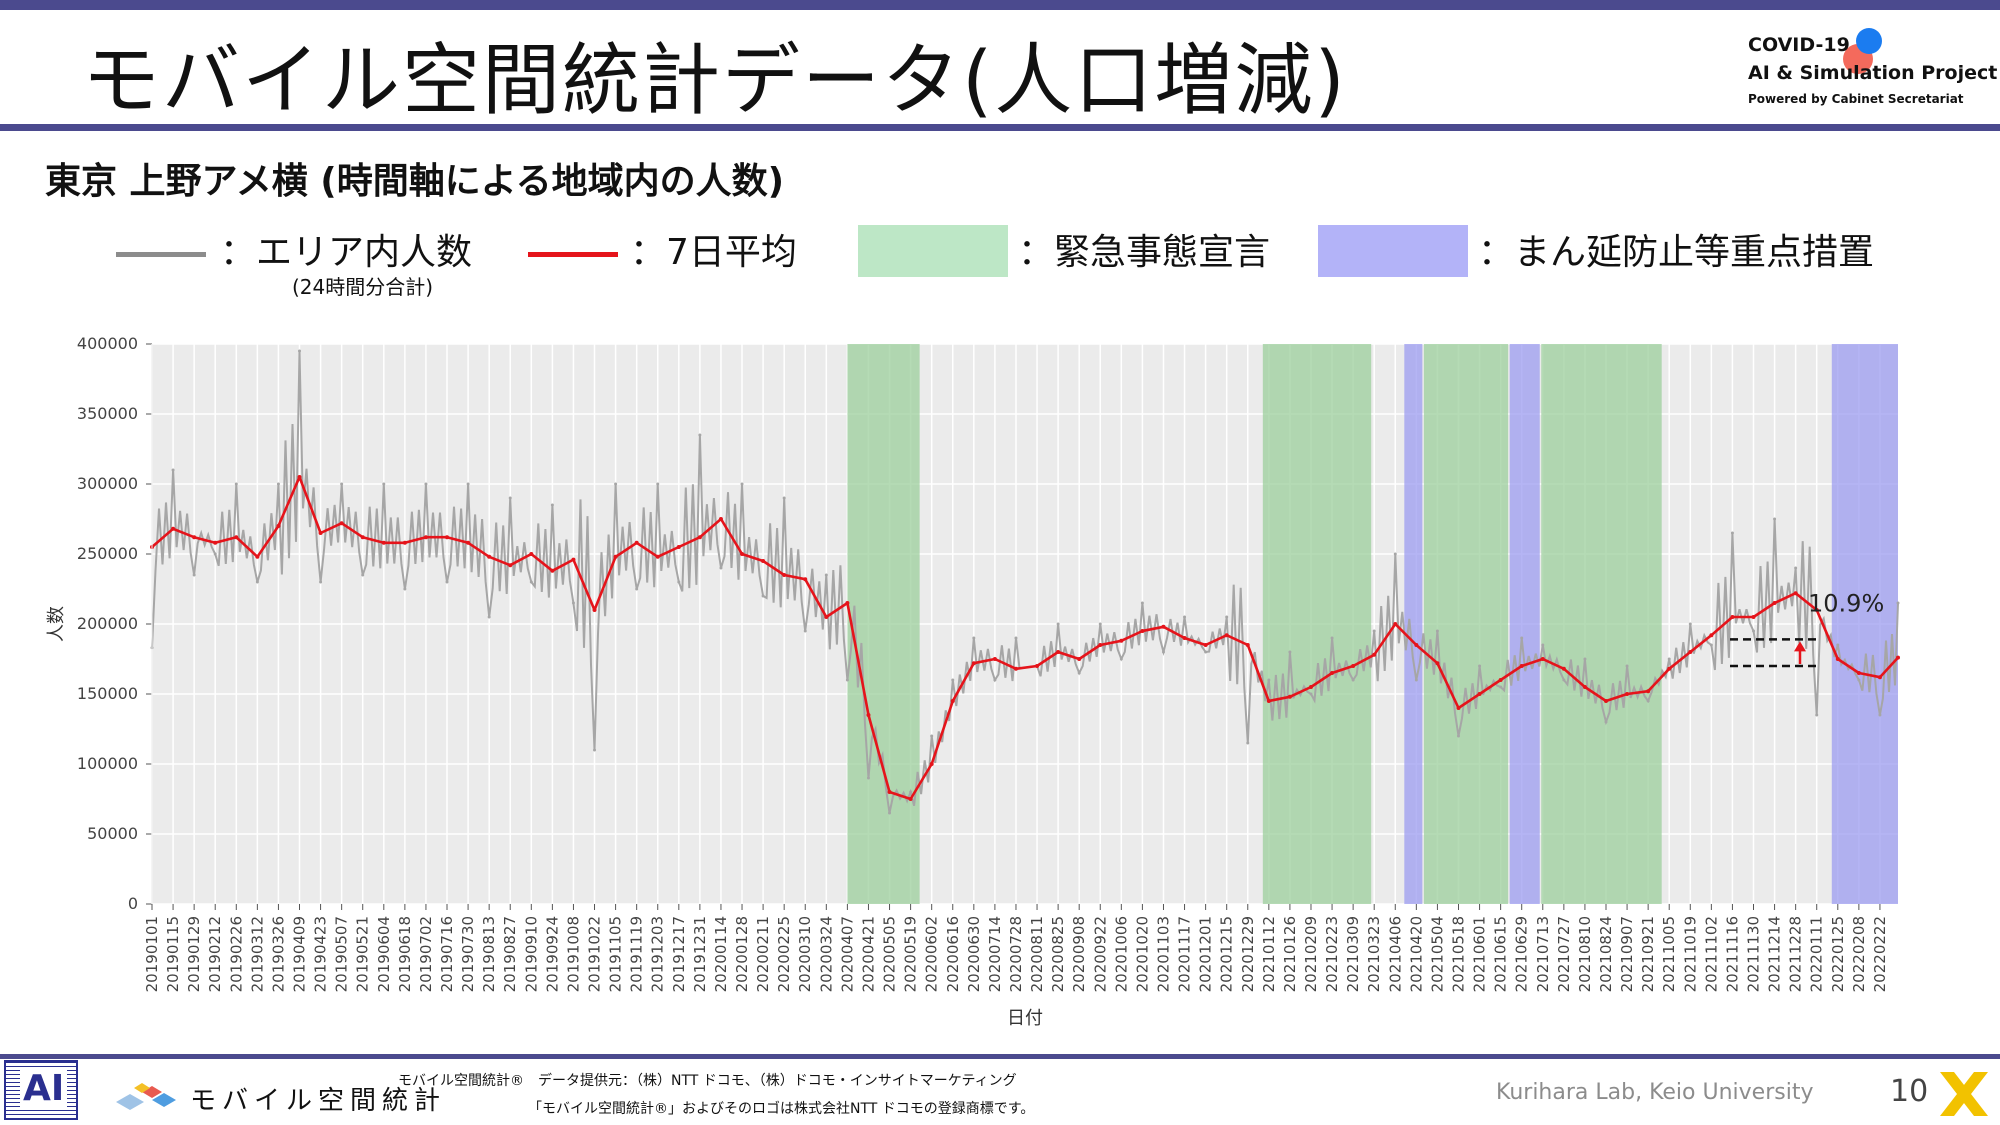 This screenshot has width=2000, height=1125. I want to click on x-tick-label: 20210713, so click(1543, 954).